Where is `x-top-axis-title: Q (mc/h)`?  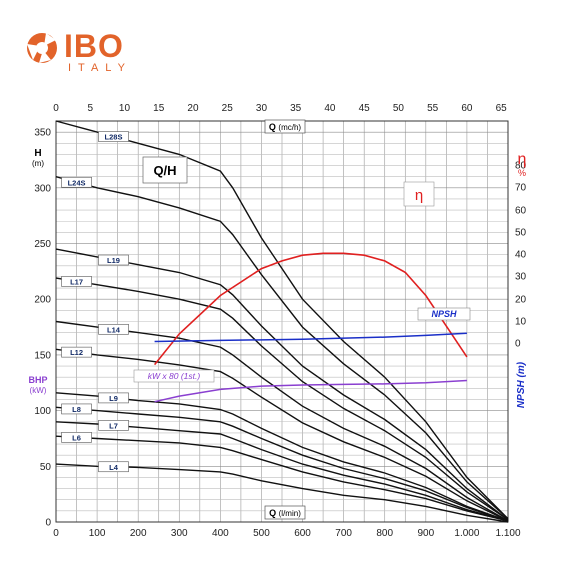
x-top-axis-title: Q (mc/h) is located at coordinates (285, 126).